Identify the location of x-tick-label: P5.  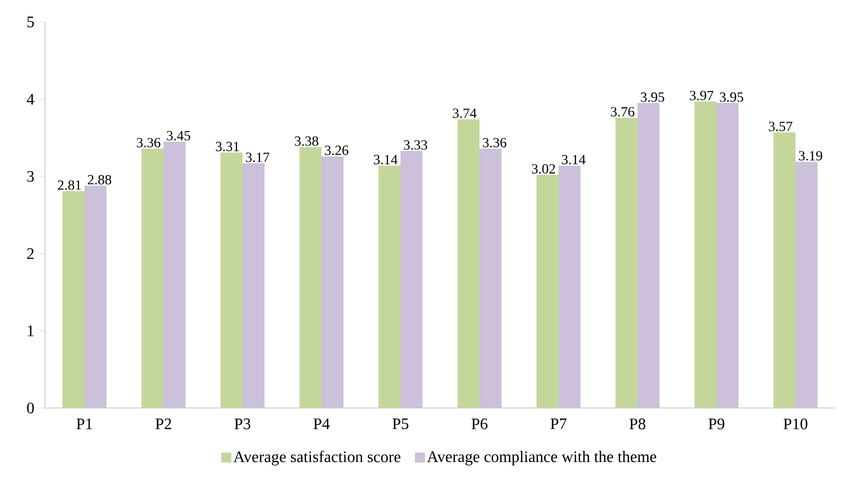
(400, 424).